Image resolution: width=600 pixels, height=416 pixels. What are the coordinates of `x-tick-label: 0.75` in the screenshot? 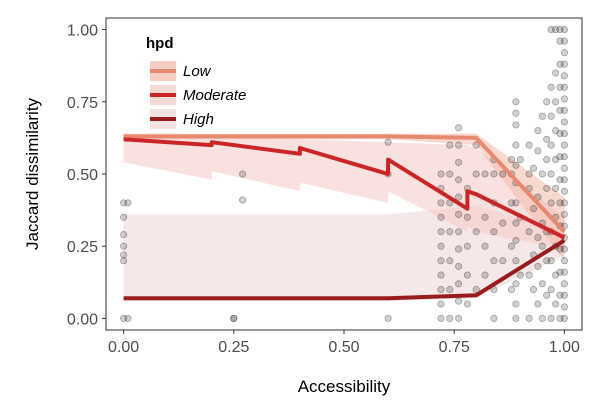 It's located at (454, 347).